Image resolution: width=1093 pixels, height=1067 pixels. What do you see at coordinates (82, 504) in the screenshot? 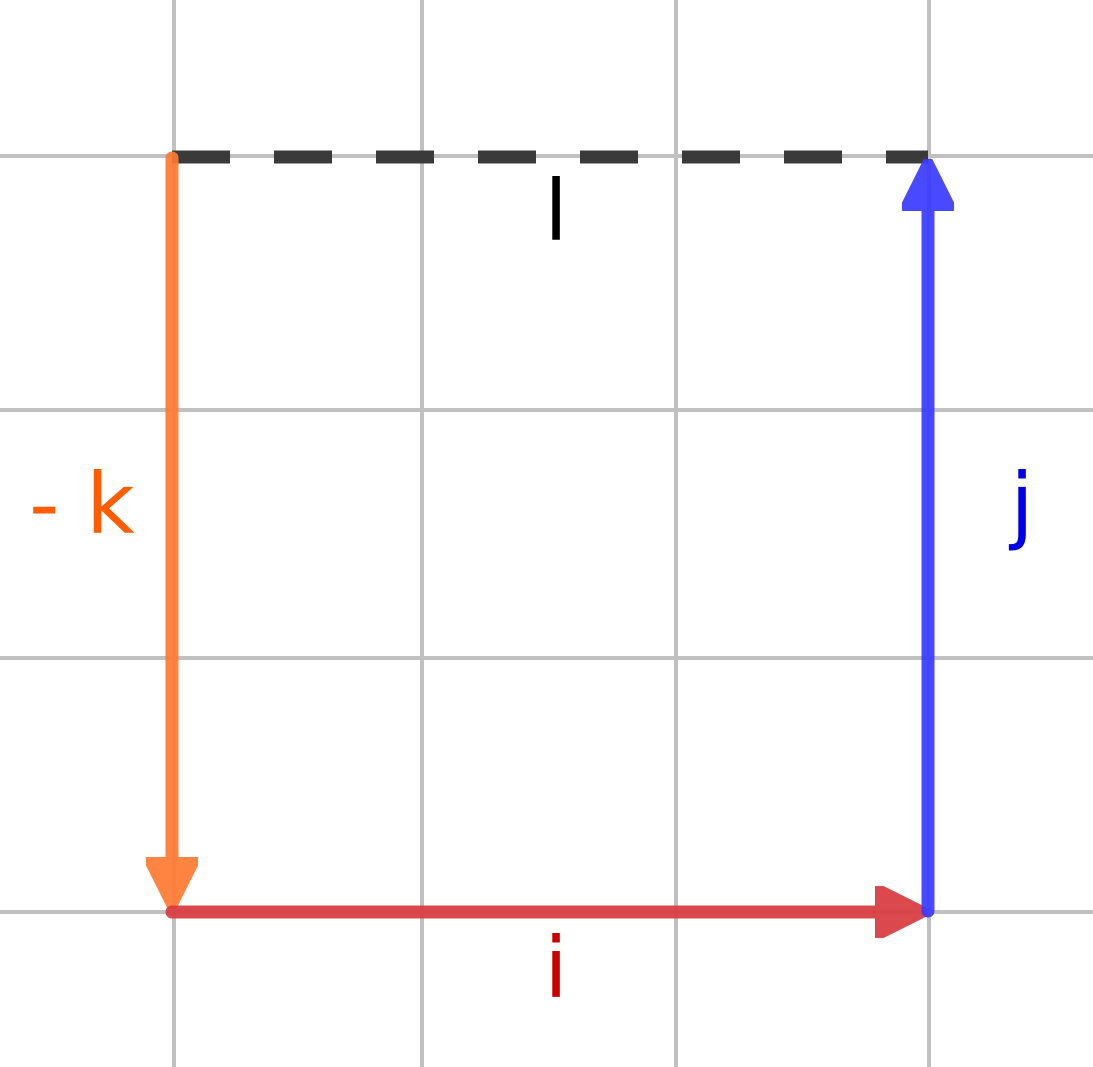
I see `vector-minus-k-label: - k` at bounding box center [82, 504].